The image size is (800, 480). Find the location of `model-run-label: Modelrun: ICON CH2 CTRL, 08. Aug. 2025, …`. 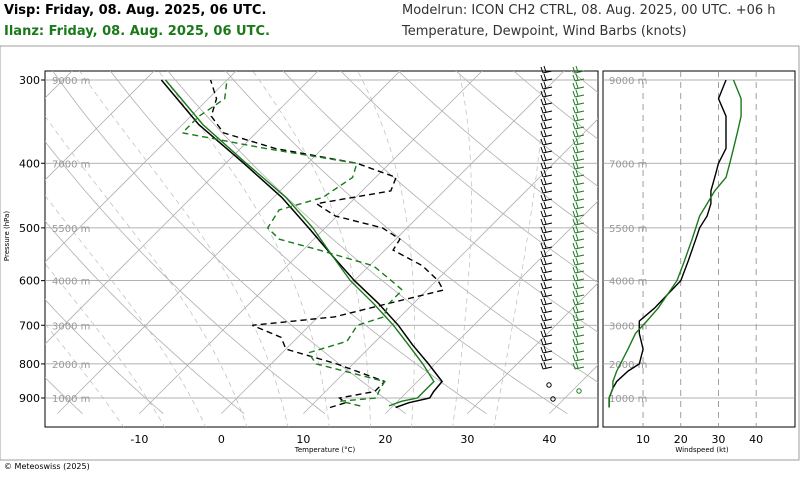

model-run-label: Modelrun: ICON CH2 CTRL, 08. Aug. 2025, … is located at coordinates (589, 10).